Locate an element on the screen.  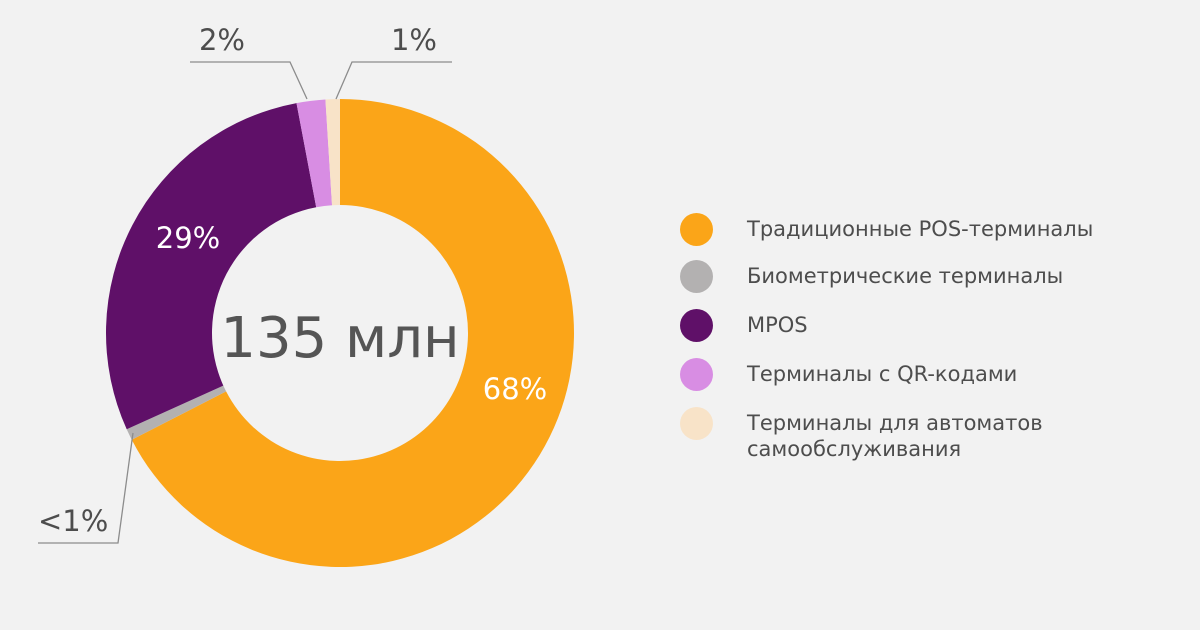
leader-line-biometric is located at coordinates (86, 488).